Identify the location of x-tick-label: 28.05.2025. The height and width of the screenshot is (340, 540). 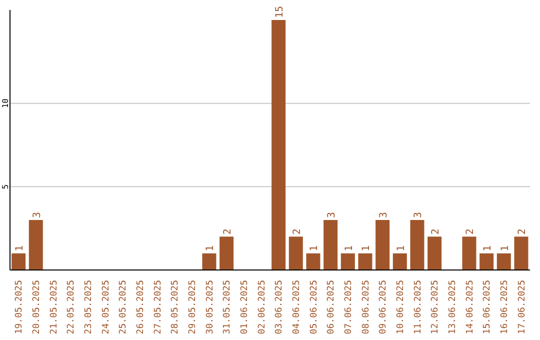
(175, 307).